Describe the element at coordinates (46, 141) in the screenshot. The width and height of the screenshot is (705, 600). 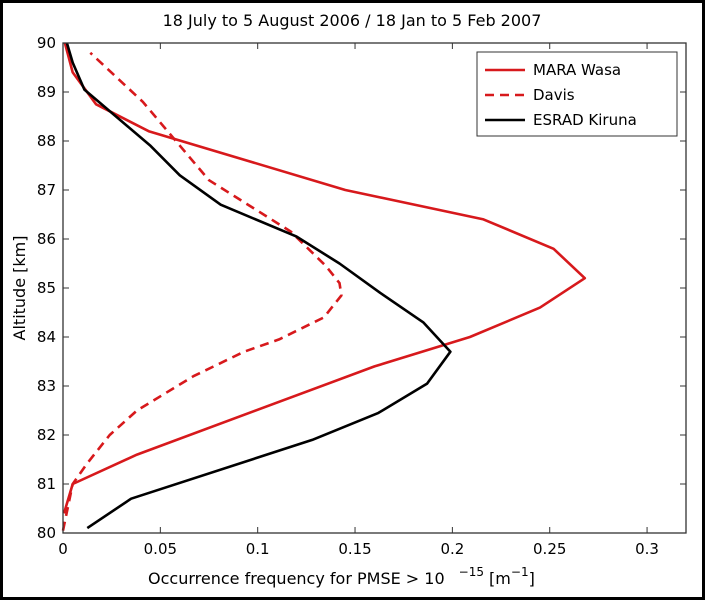
I see `y-tick-label: 88` at that location.